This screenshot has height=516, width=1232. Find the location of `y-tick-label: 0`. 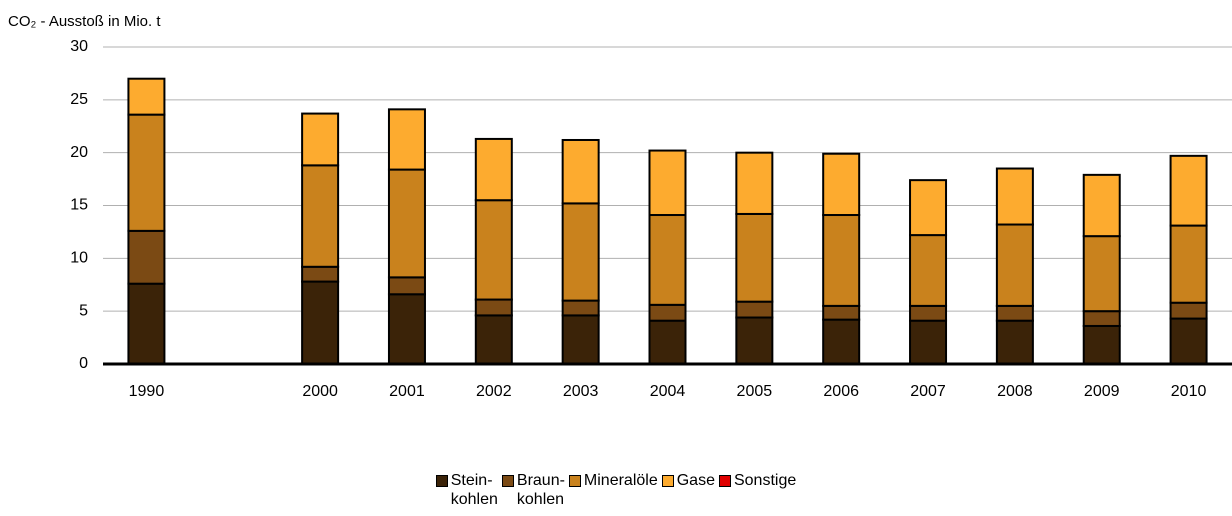

y-tick-label: 0 is located at coordinates (83, 363).